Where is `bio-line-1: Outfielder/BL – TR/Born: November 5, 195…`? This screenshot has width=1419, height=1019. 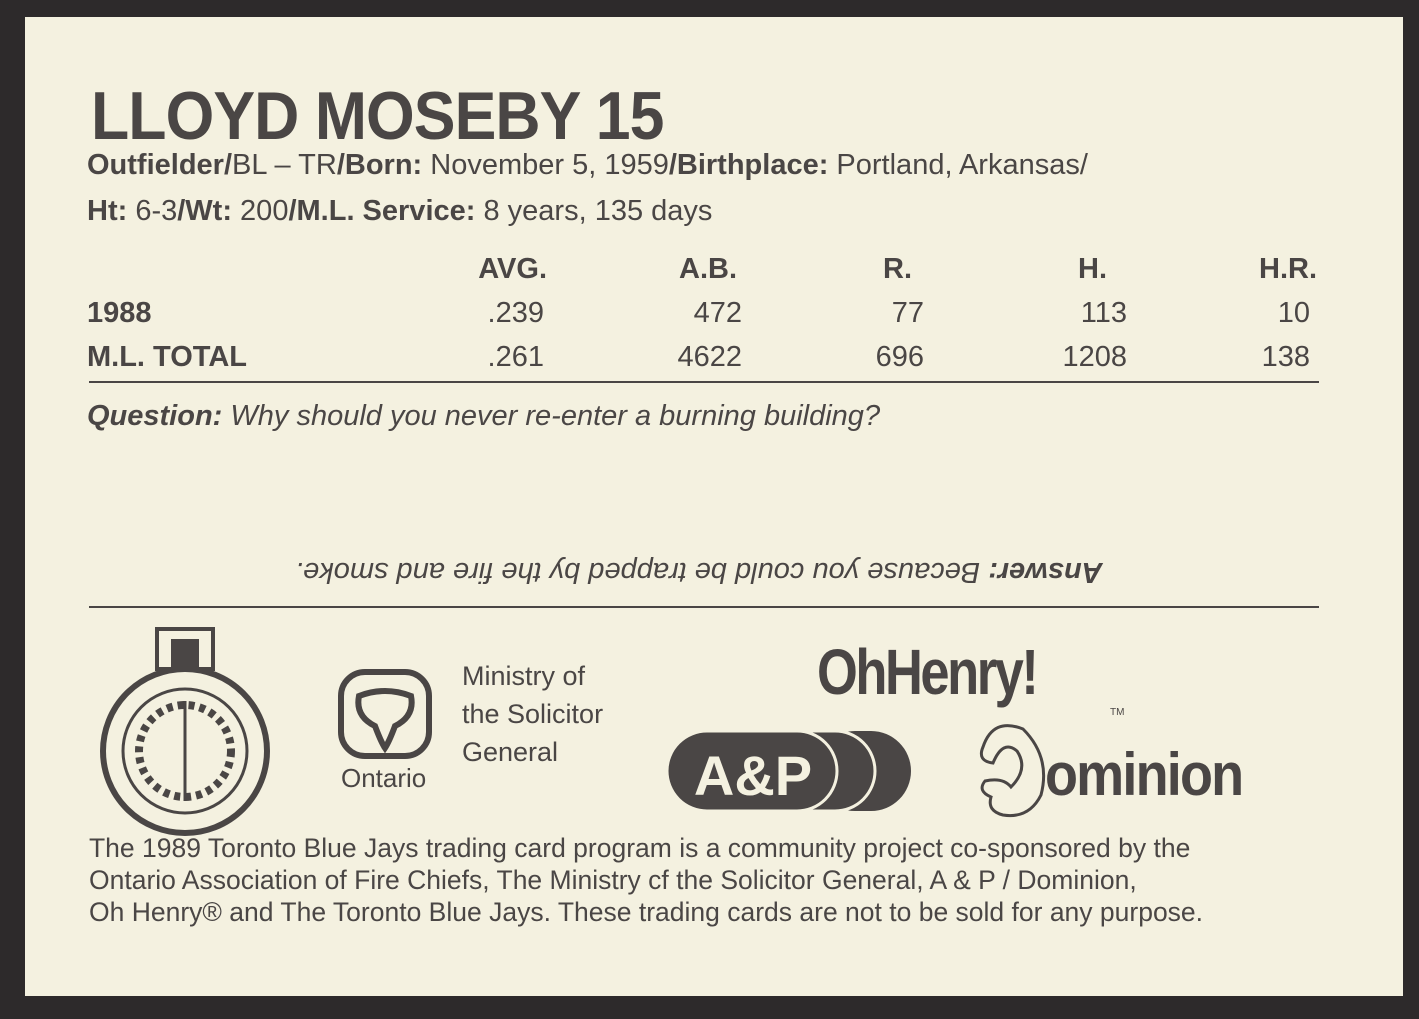
bio-line-1: Outfielder/BL – TR/Born: November 5, 195… is located at coordinates (587, 165).